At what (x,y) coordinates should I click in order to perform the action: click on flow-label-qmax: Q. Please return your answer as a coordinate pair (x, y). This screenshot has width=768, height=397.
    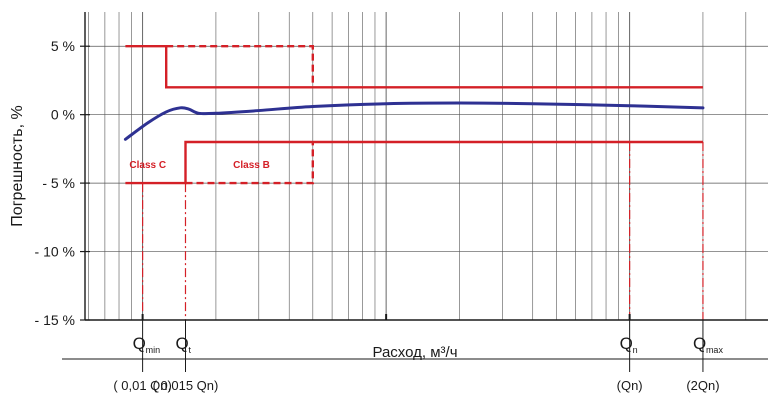
    Looking at the image, I should click on (699, 343).